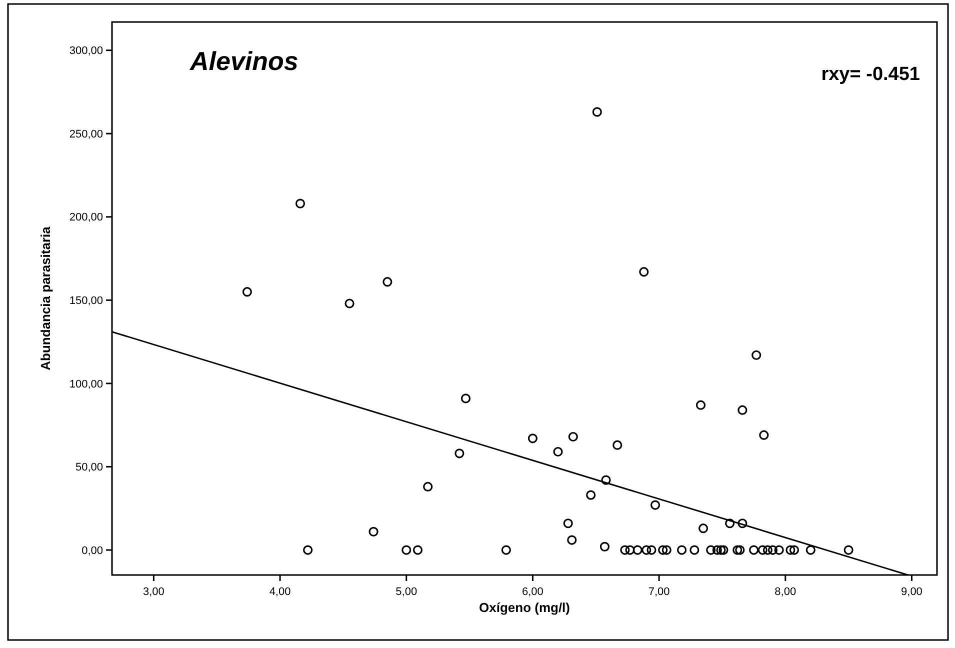 The width and height of the screenshot is (955, 648). What do you see at coordinates (86, 218) in the screenshot?
I see `y-tick-label: 200,00` at bounding box center [86, 218].